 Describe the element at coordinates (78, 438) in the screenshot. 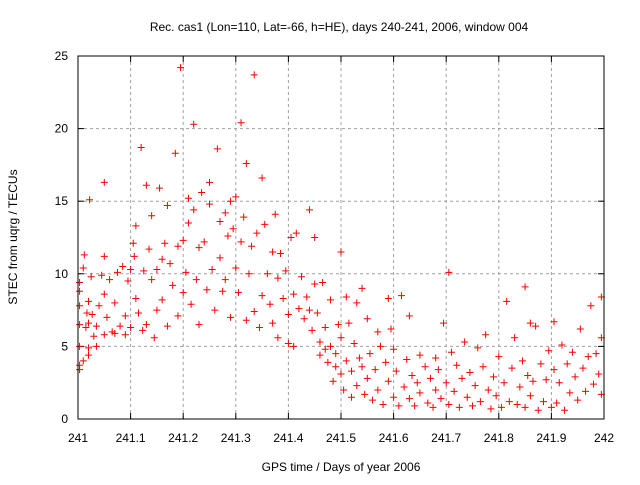

I see `x-tick-label: 241` at that location.